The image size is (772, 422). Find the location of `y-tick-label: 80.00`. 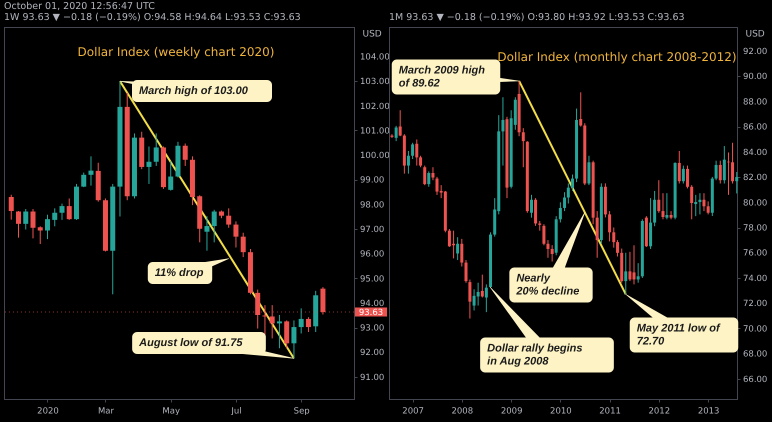

y-tick-label: 80.00 is located at coordinates (755, 203).